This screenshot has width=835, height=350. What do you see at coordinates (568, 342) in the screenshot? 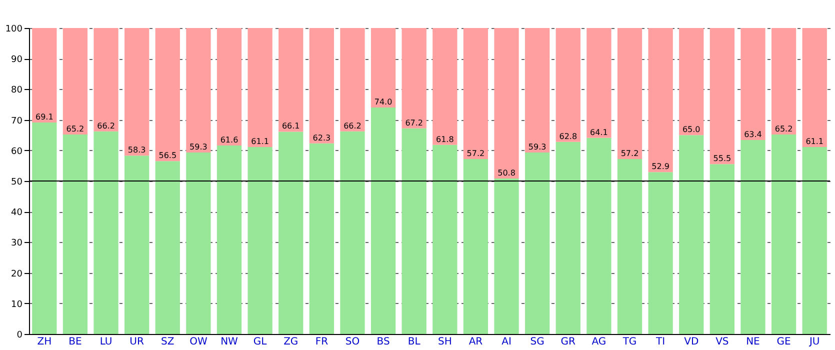
I see `x-tick-label: GR` at bounding box center [568, 342].